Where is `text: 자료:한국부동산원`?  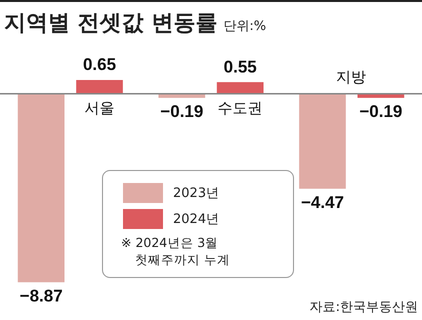
text: 자료:한국부동산원 is located at coordinates (364, 307).